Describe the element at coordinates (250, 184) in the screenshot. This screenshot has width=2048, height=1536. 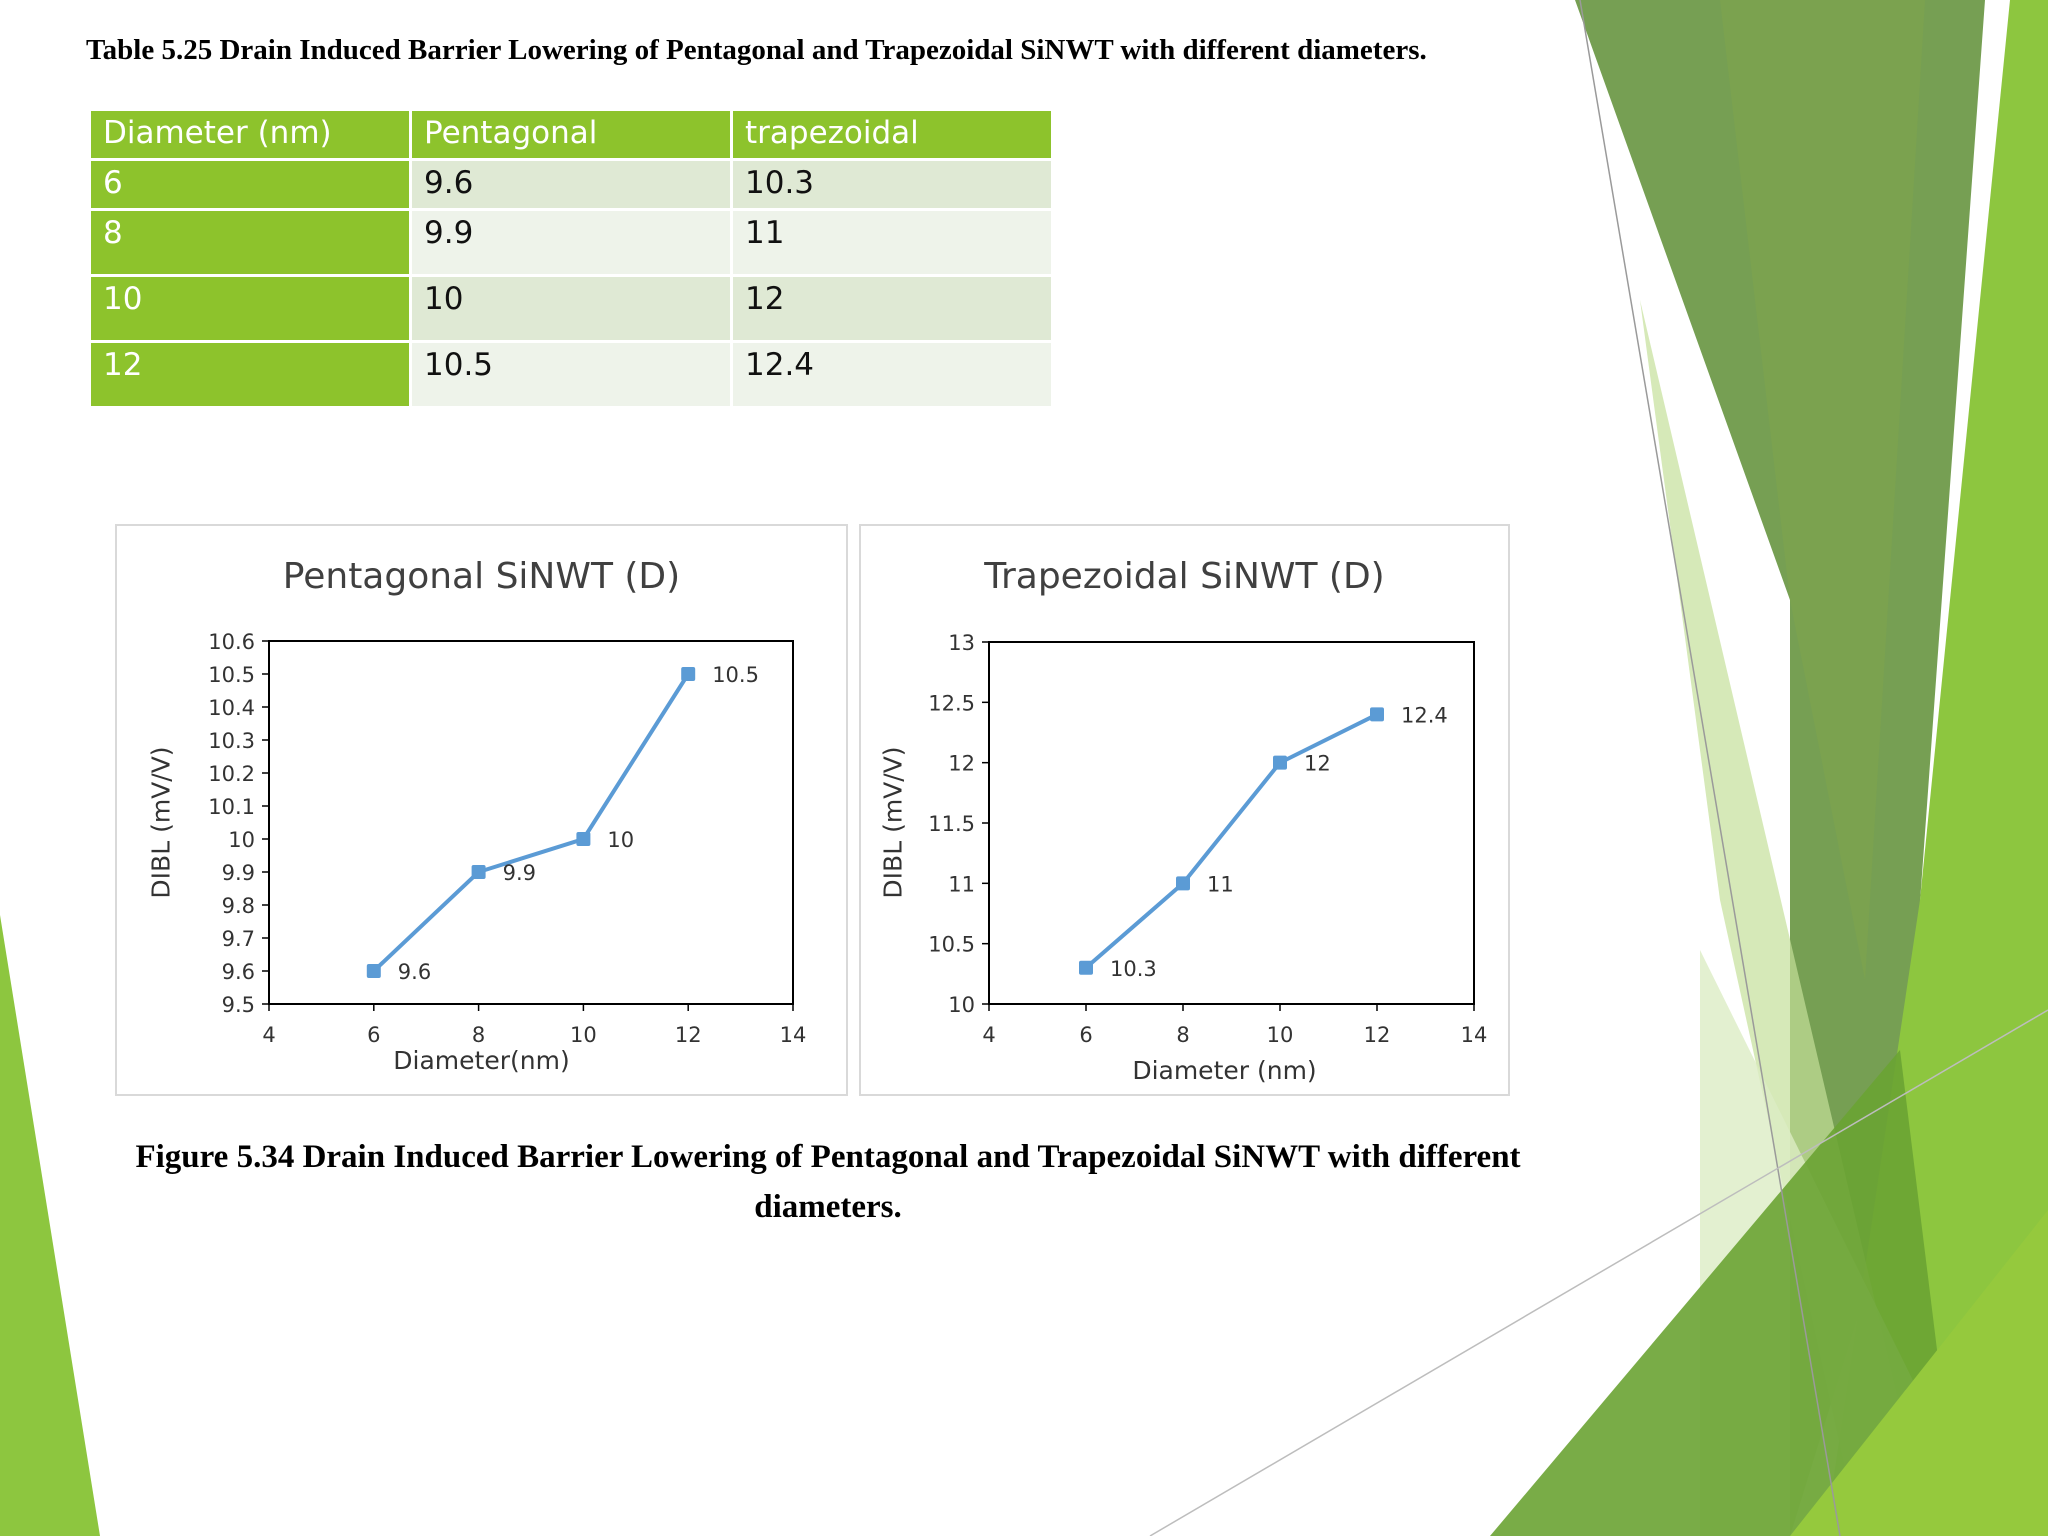
I see `row-diameter-cell: 6` at that location.